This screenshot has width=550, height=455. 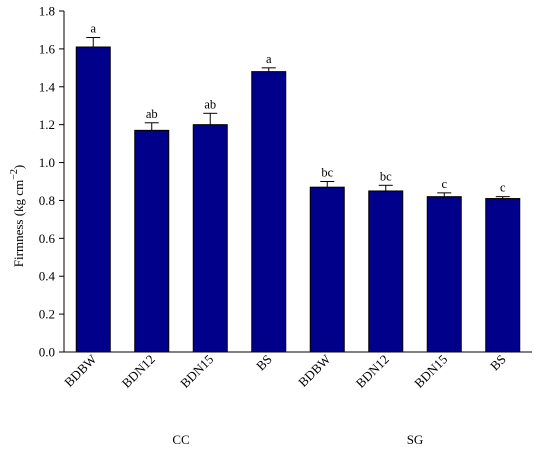 I want to click on significance-letter-5: bc, so click(x=327, y=173).